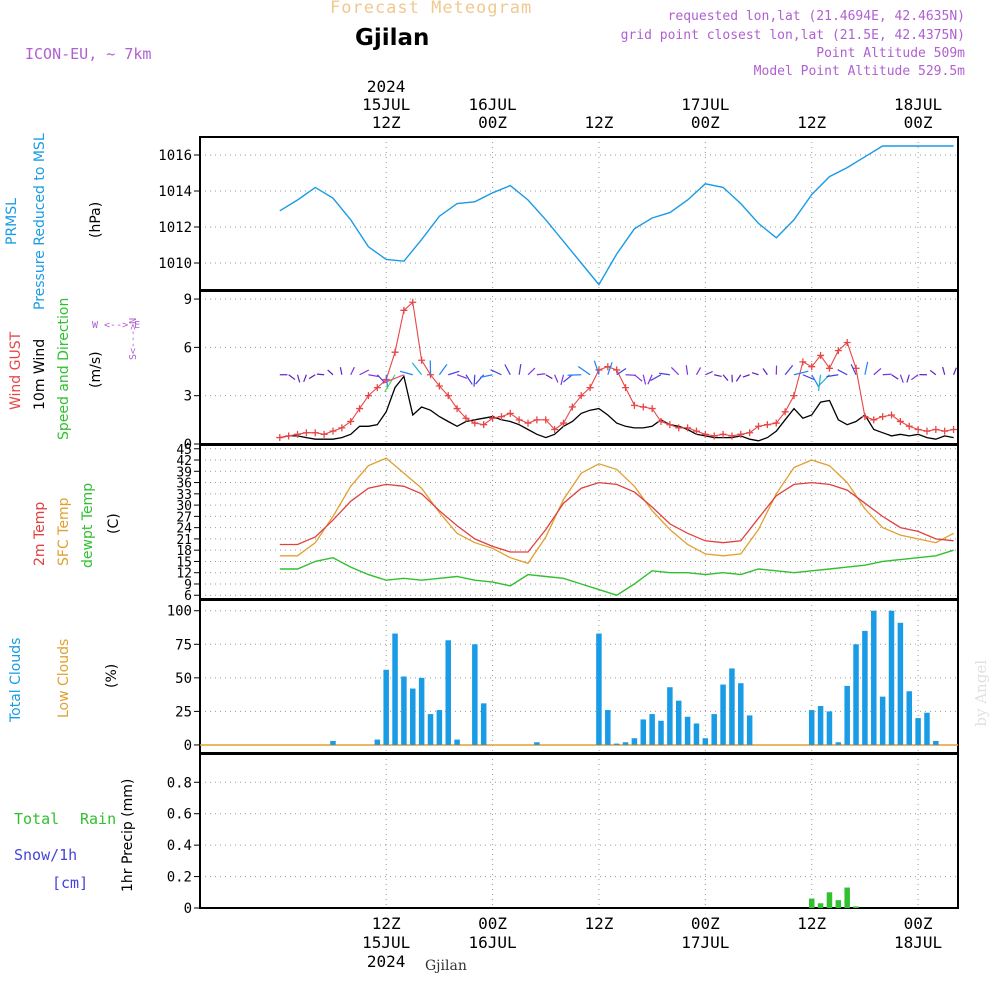 Image resolution: width=1000 pixels, height=1000 pixels. What do you see at coordinates (175, 156) in the screenshot?
I see `y-tick-label: 1016` at bounding box center [175, 156].